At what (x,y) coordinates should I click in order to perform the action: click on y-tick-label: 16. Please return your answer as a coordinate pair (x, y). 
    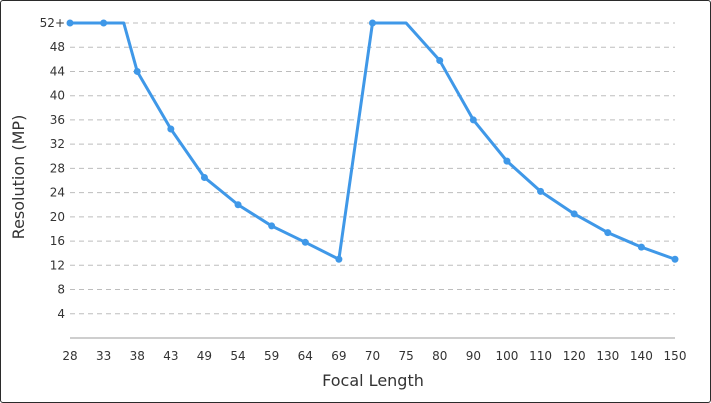
    Looking at the image, I should click on (57, 241).